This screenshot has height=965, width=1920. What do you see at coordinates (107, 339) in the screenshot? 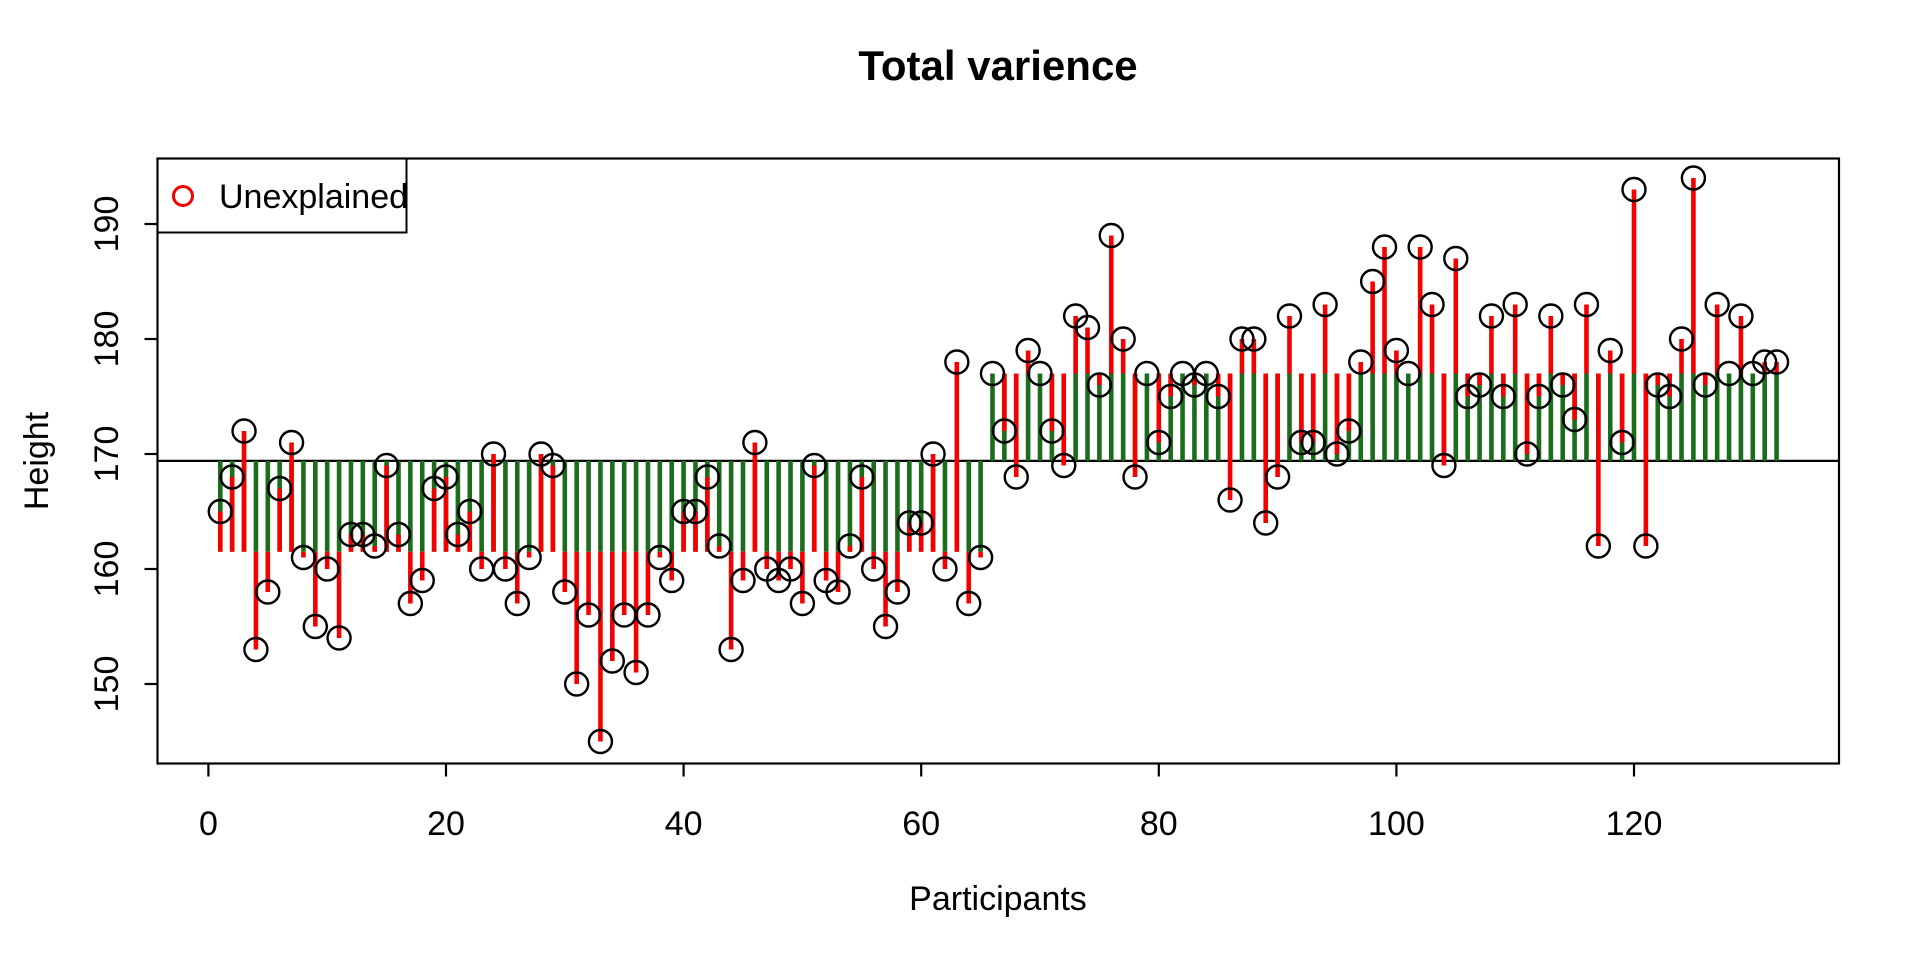
I see `y-axis-tick-label: 180` at bounding box center [107, 339].